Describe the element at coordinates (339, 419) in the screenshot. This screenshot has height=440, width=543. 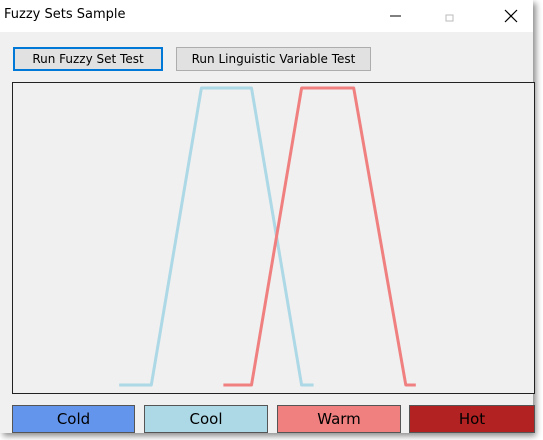
I see `legend-button-warm: Warm` at that location.